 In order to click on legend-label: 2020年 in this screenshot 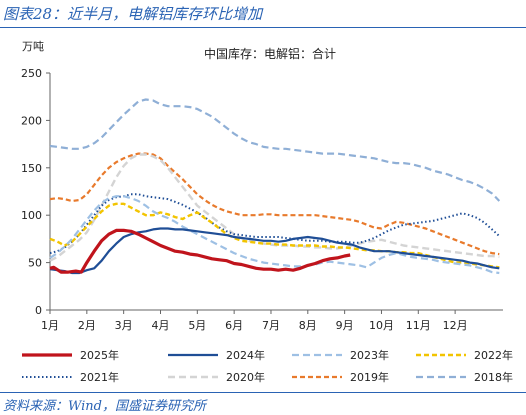, I will do `click(245, 377)`.